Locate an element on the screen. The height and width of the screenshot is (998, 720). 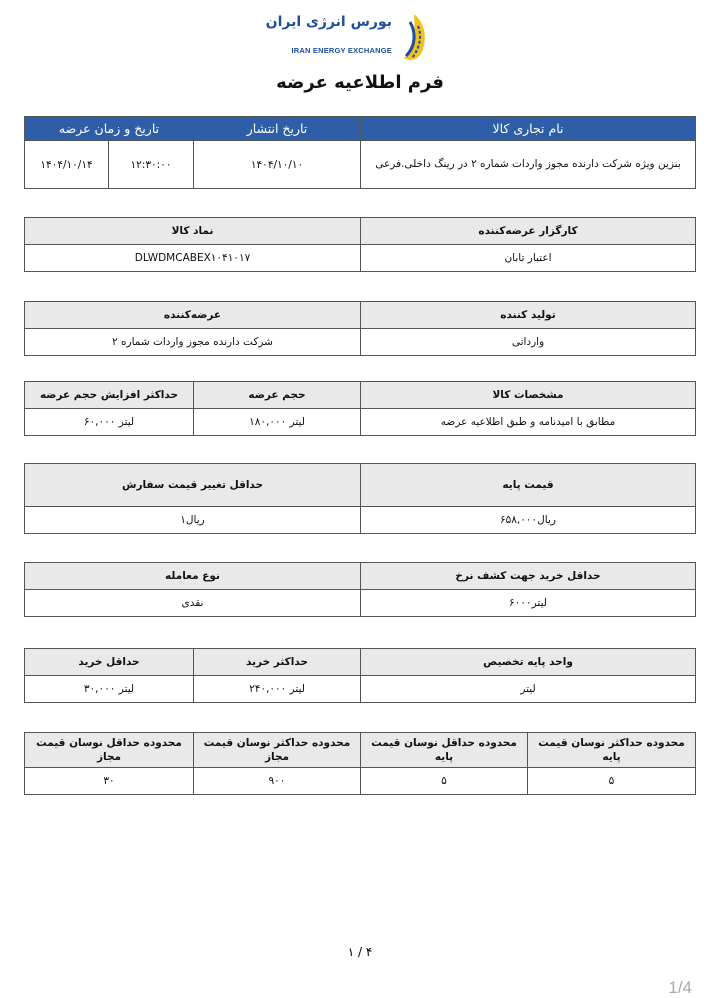
column-header: قیمت پایه is located at coordinates (528, 485).